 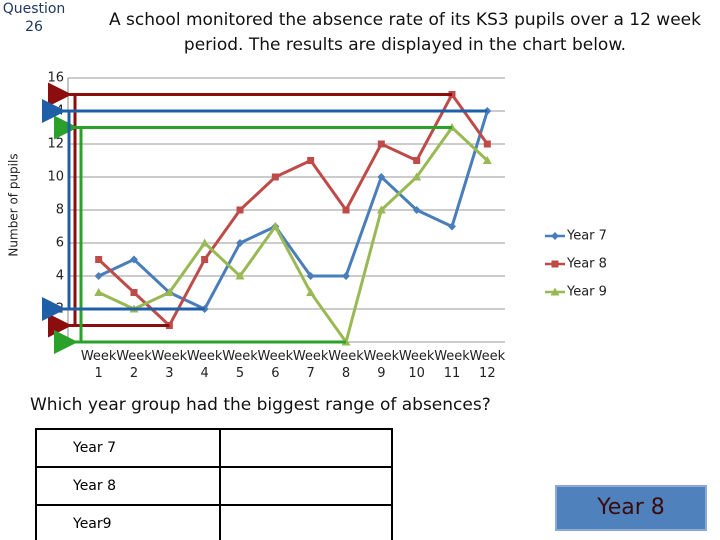 What do you see at coordinates (134, 365) in the screenshot?
I see `x-tick-label: Week 2` at bounding box center [134, 365].